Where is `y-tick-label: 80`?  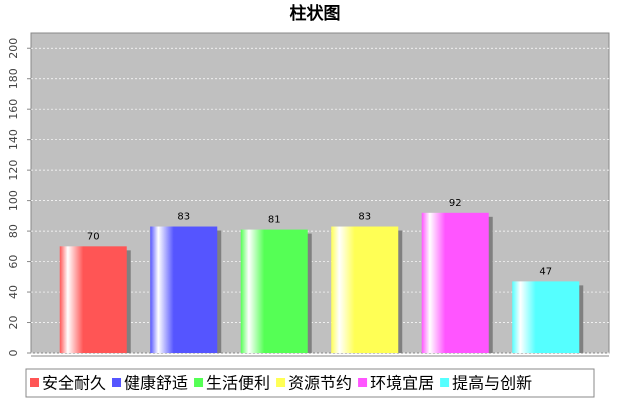
y-tick-label: 80 is located at coordinates (13, 231).